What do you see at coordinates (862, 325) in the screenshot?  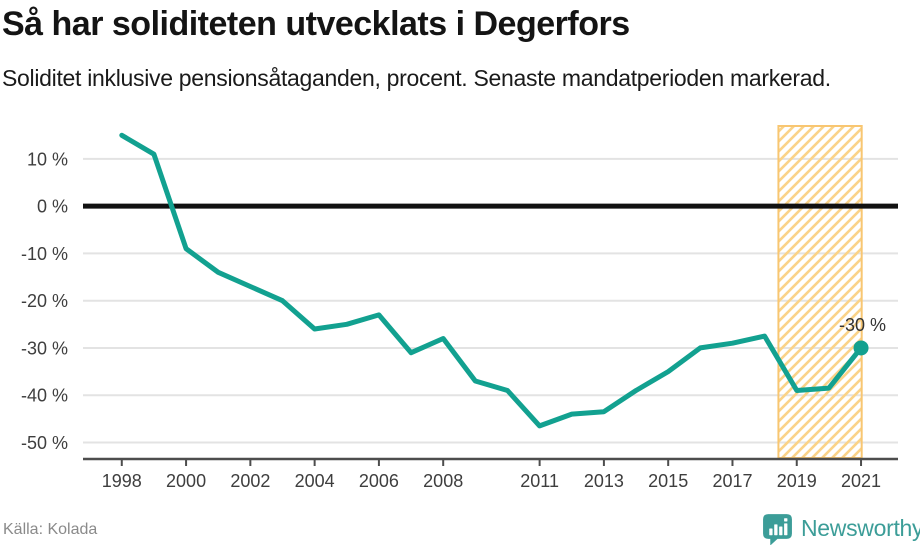 I see `latest-value-label: -30 %` at bounding box center [862, 325].